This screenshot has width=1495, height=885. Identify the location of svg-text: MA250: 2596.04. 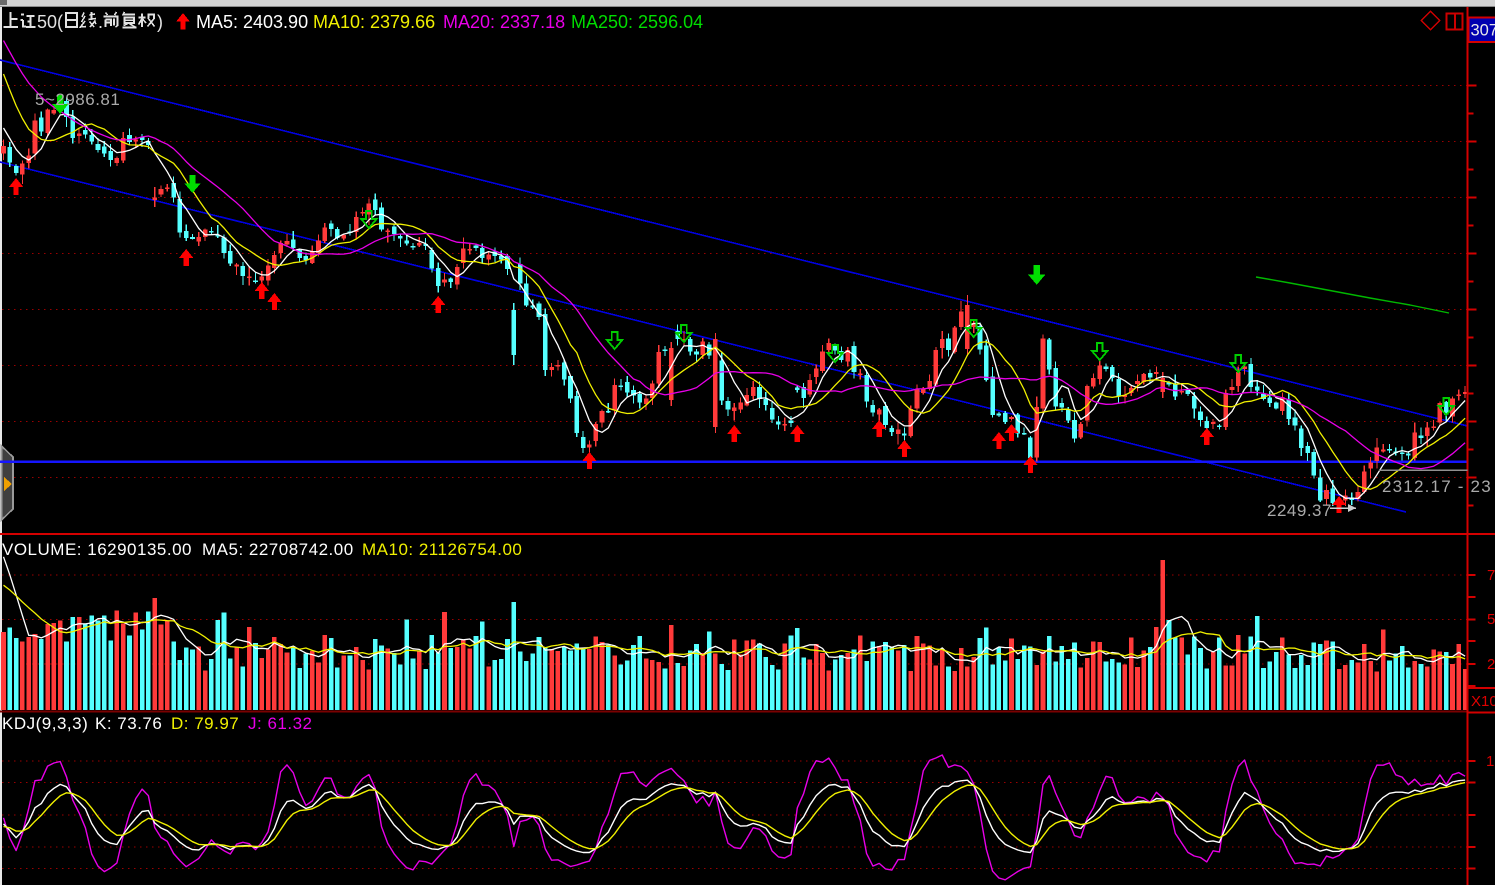
(637, 22).